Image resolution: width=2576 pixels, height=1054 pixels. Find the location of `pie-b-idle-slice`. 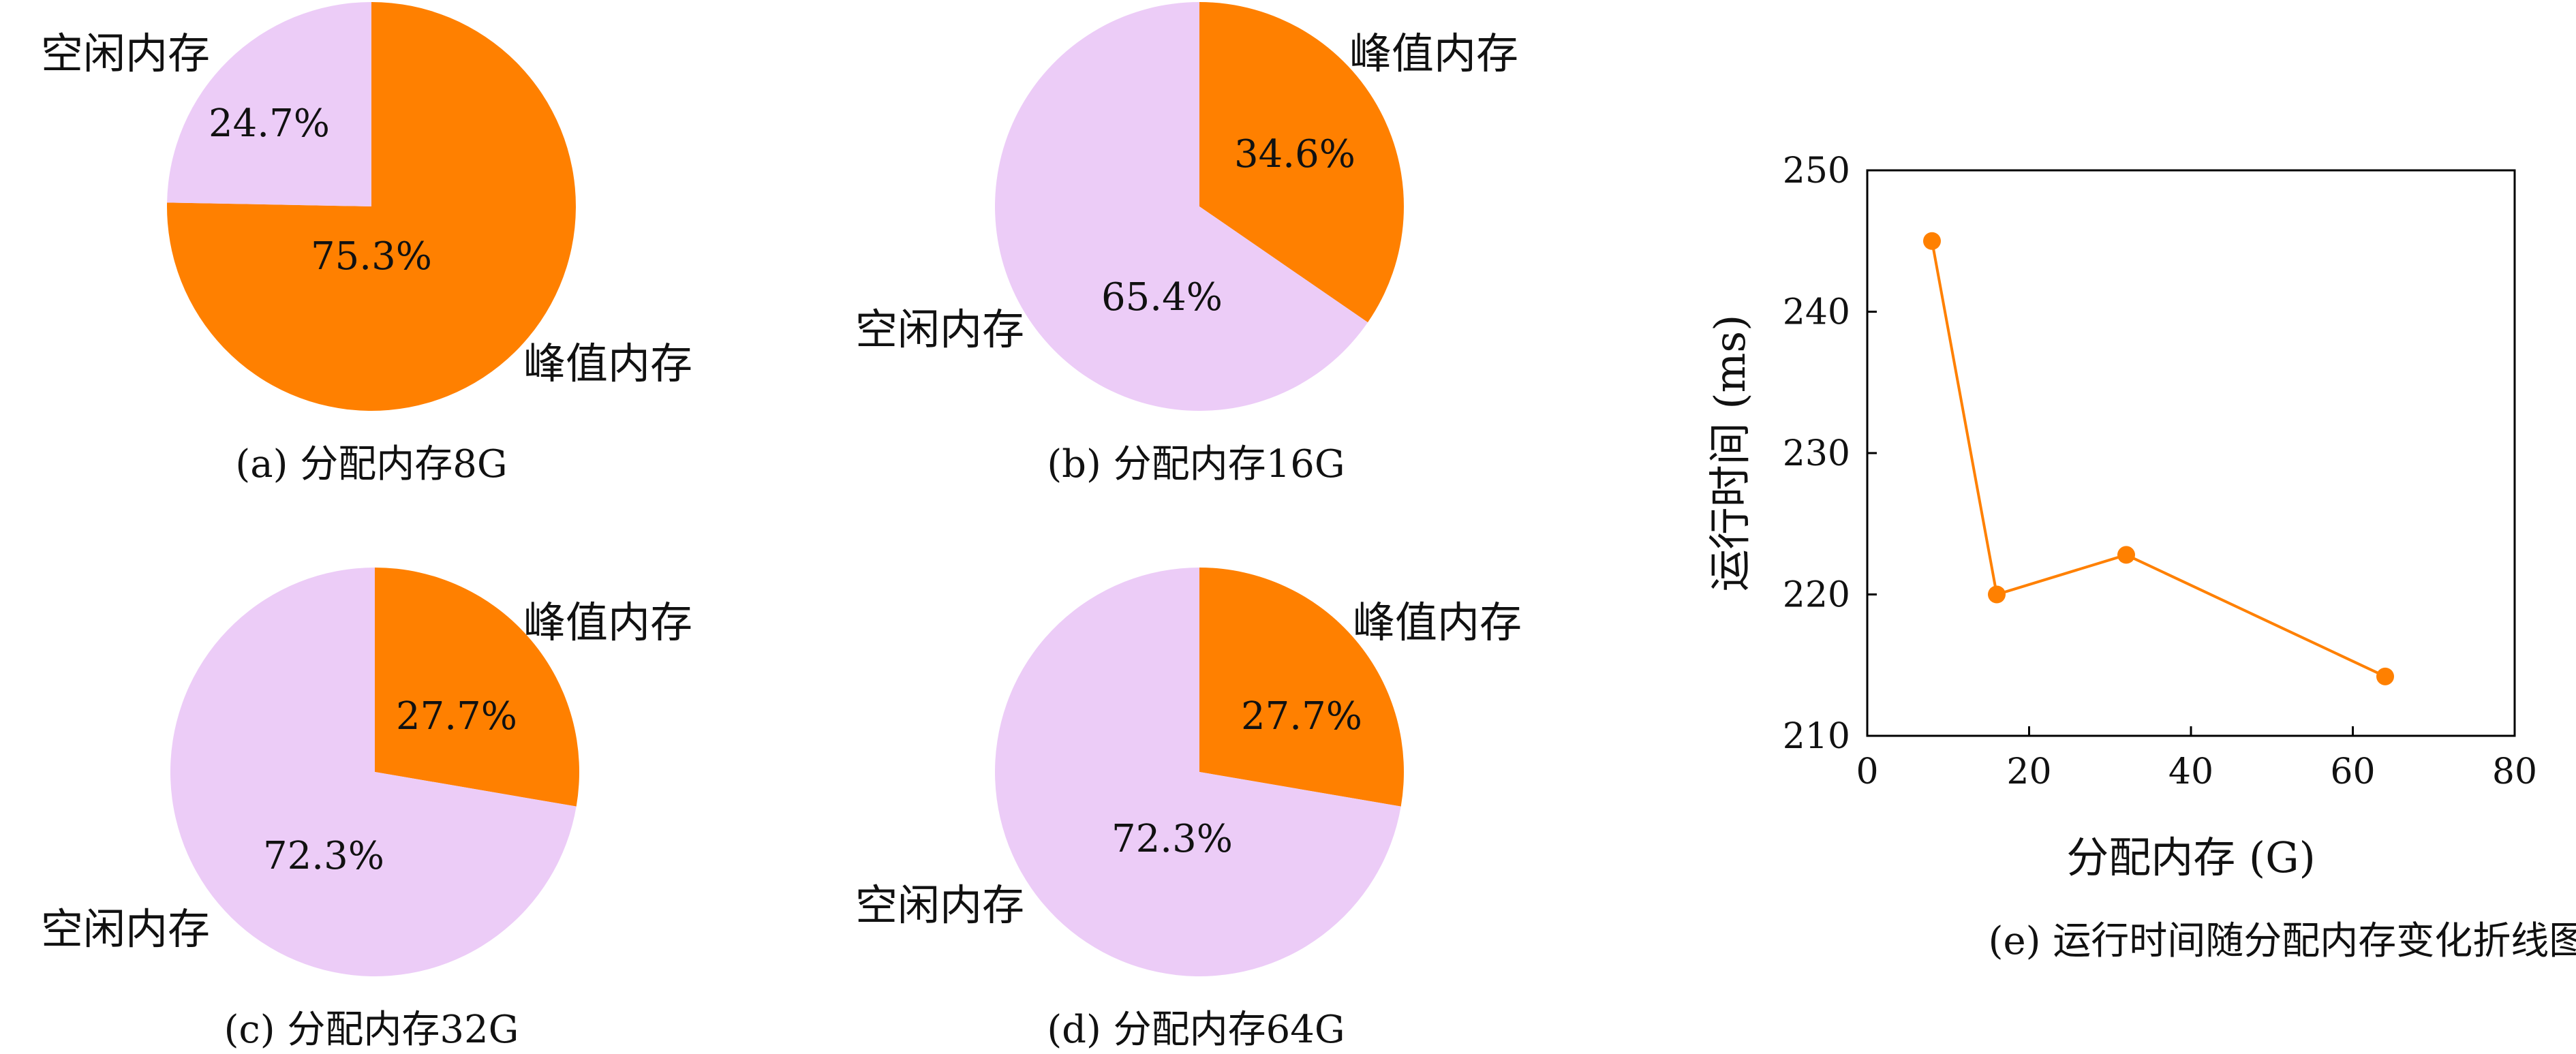

pie-b-idle-slice is located at coordinates (1181, 207).